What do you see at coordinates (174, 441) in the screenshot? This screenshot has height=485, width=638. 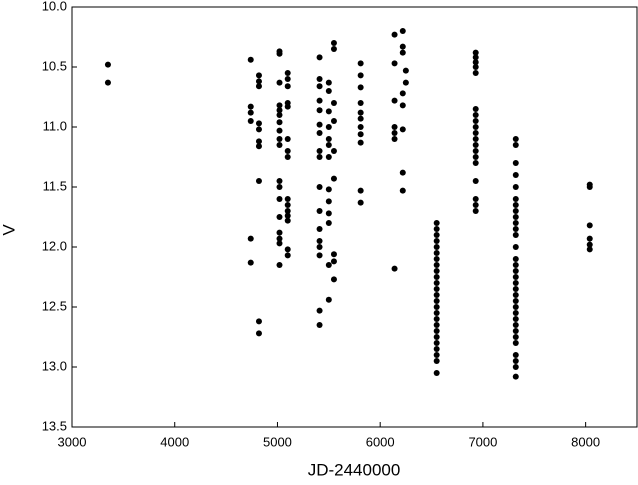 I see `x-tick-label: 4000` at bounding box center [174, 441].